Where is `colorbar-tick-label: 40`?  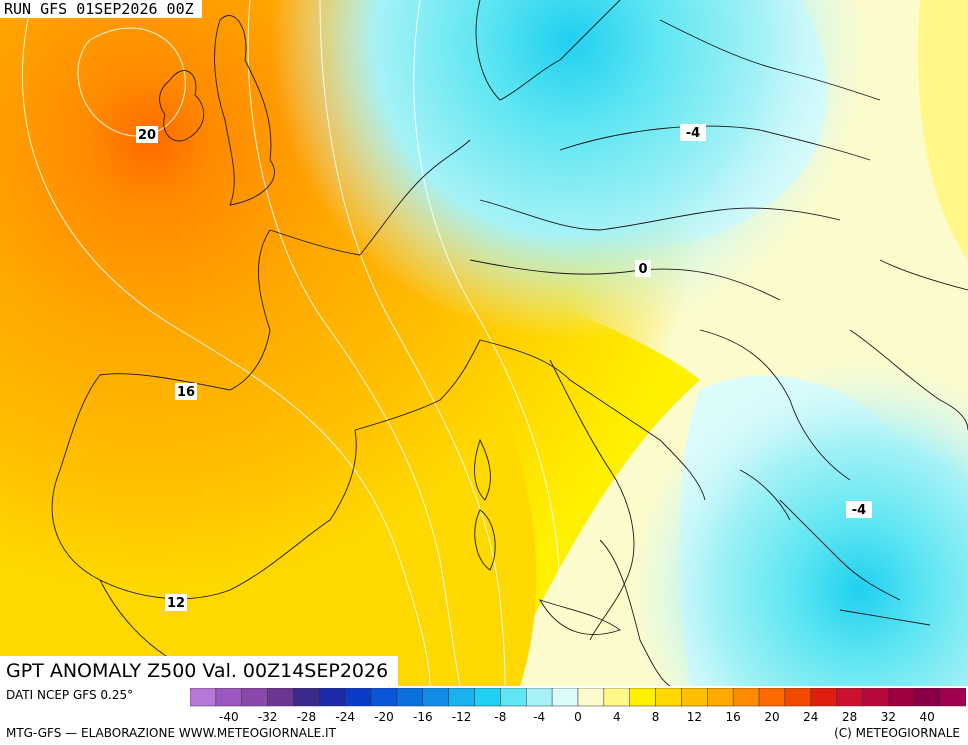 colorbar-tick-label: 40 is located at coordinates (927, 717).